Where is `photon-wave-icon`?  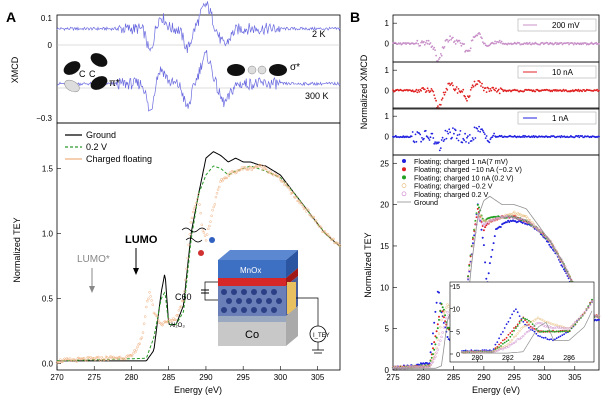
photon-wave-icon is located at coordinates (194, 230).